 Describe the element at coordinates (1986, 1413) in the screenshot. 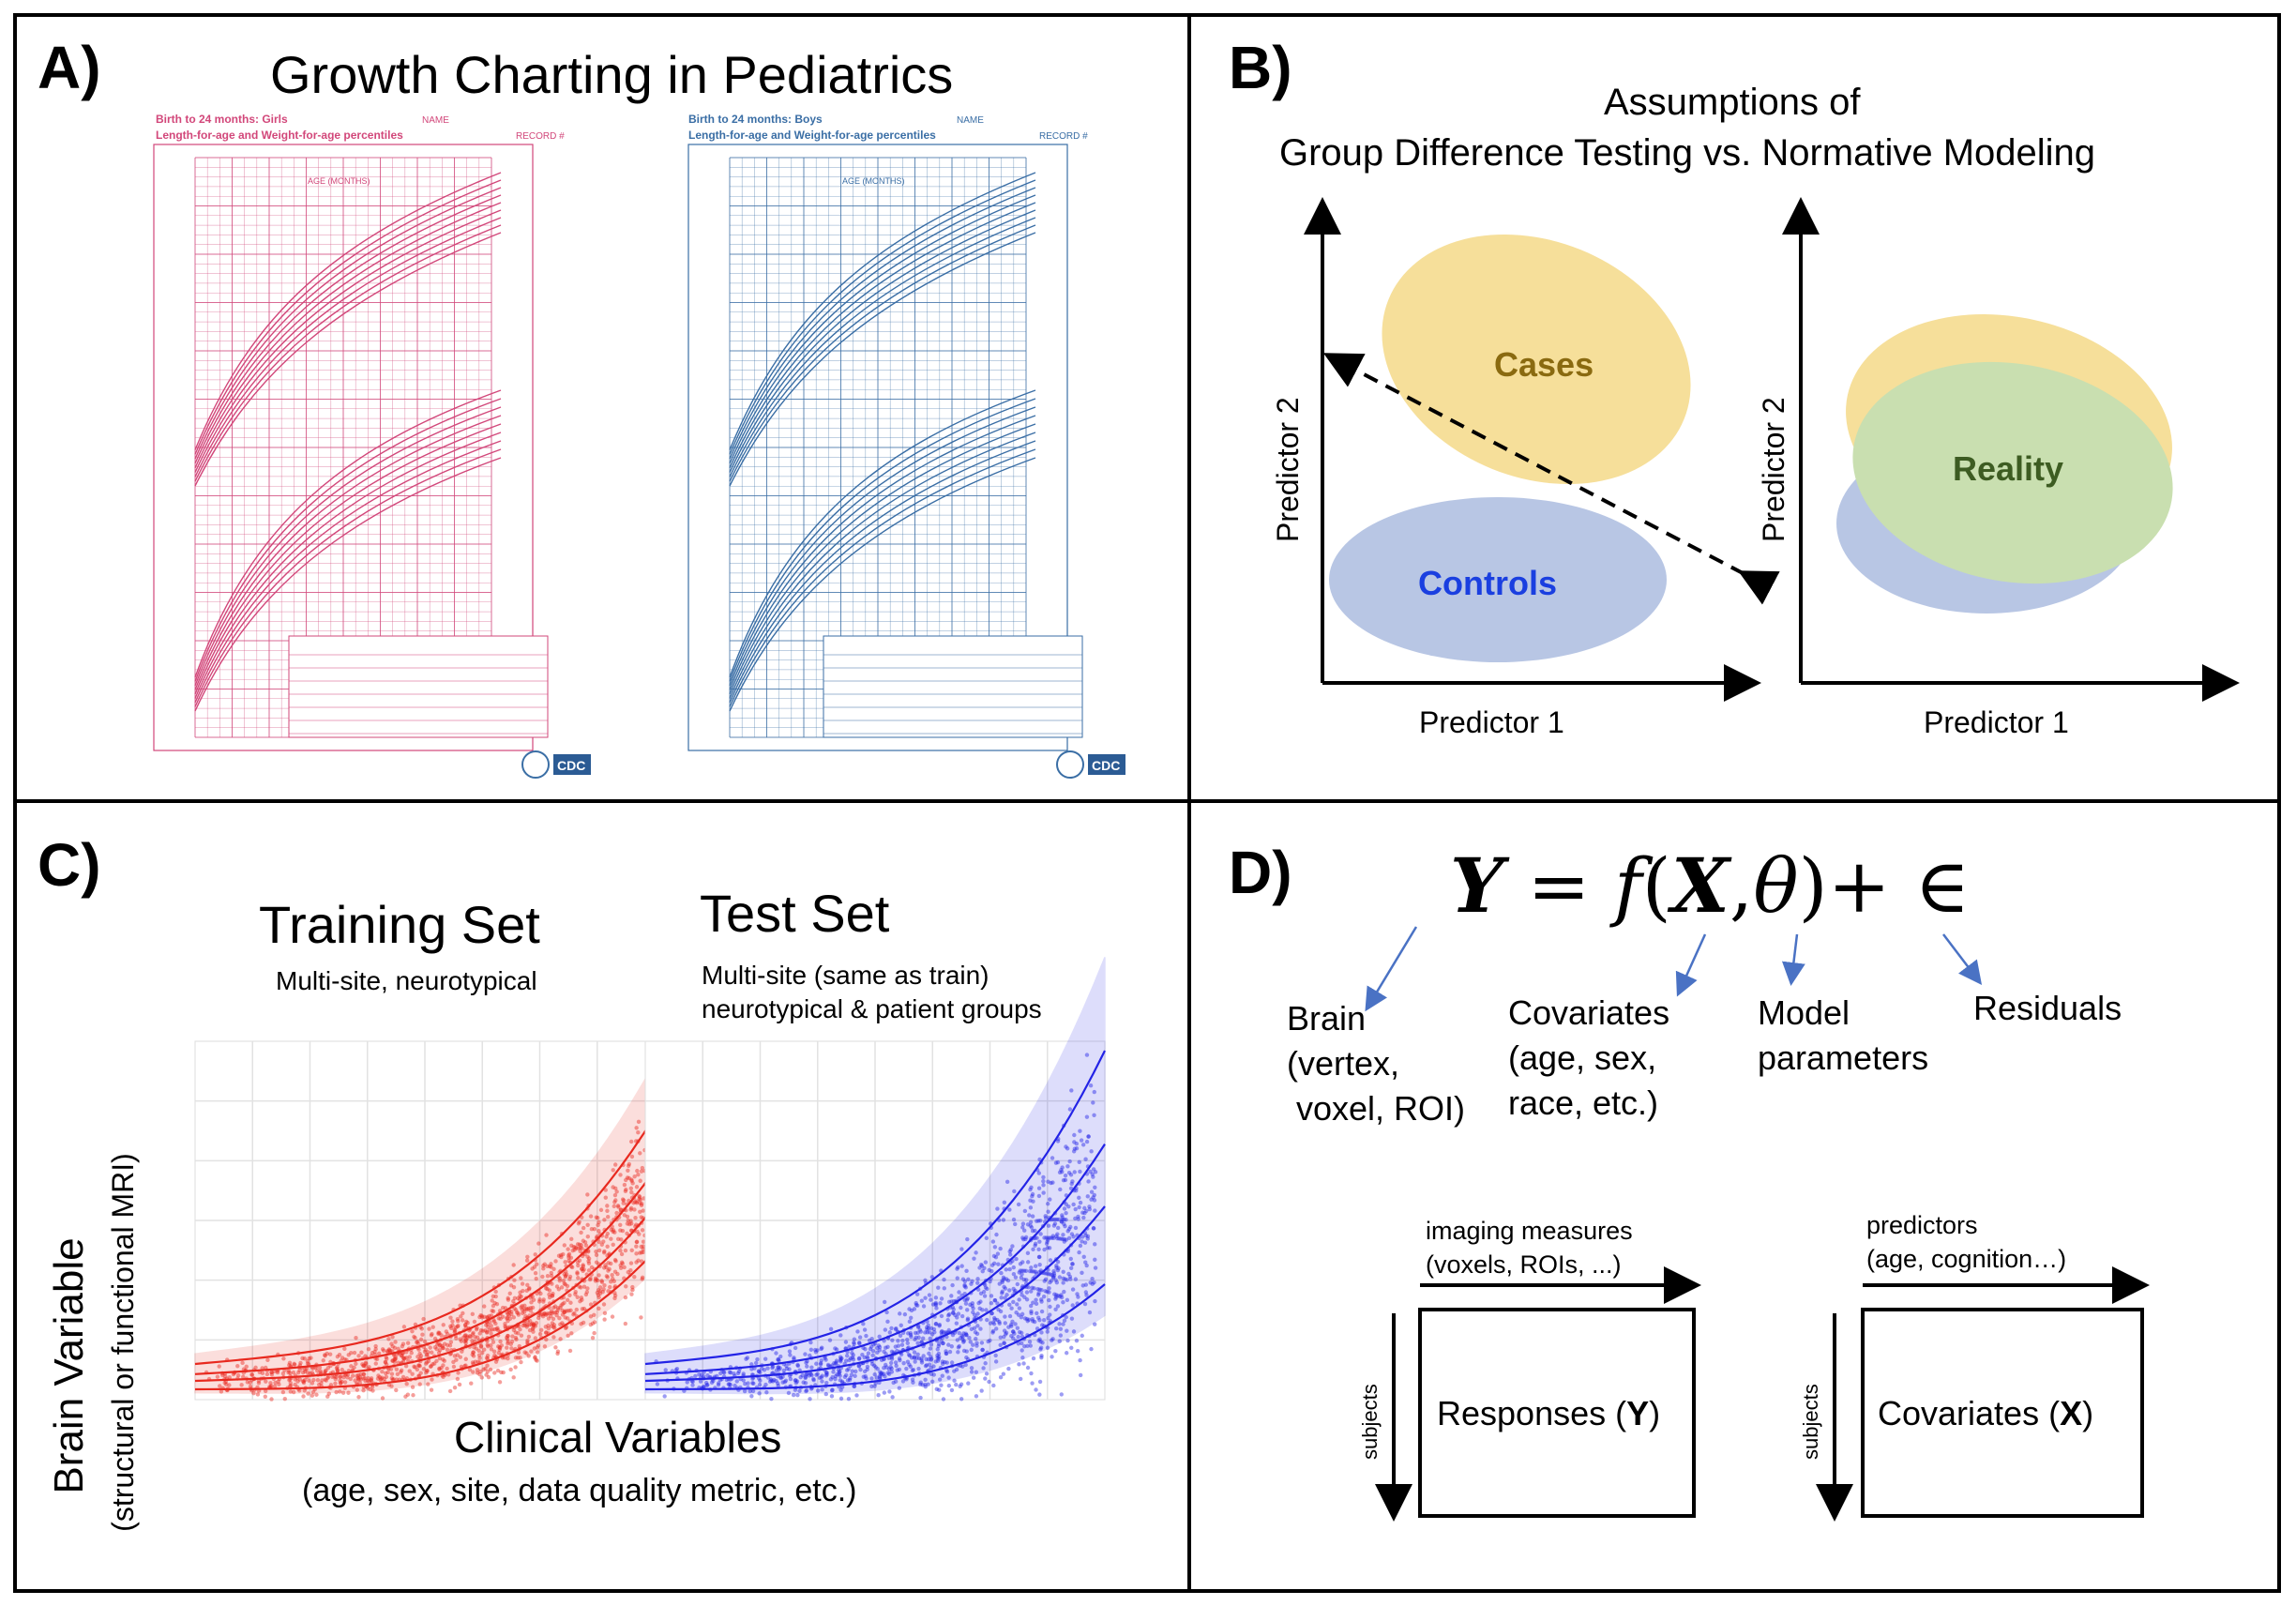

I see `covariates-text: Covariates (X)` at that location.